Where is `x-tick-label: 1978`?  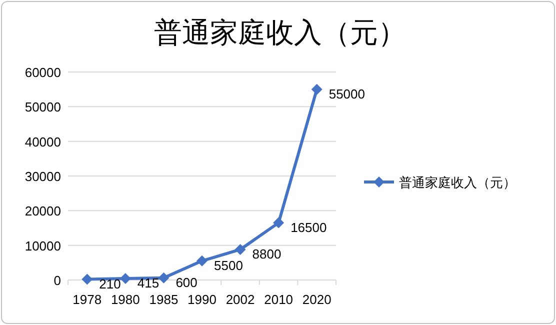 x-tick-label: 1978 is located at coordinates (87, 299).